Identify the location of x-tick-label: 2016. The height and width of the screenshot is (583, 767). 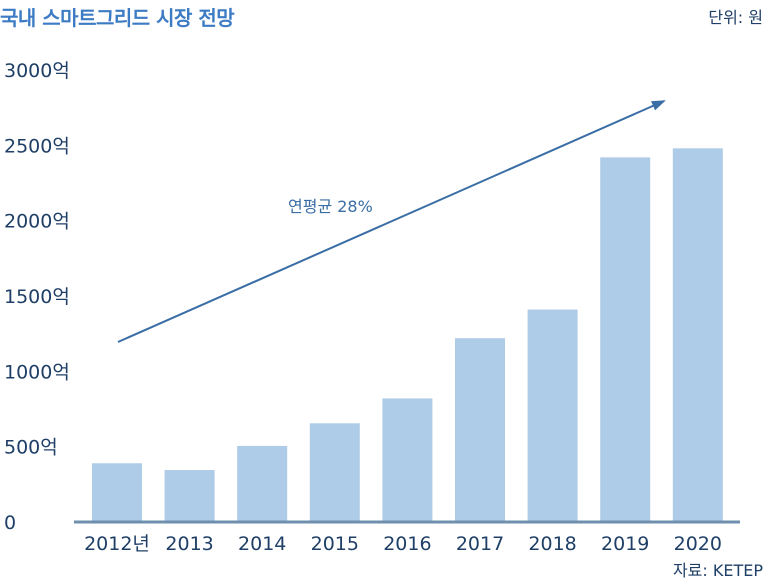
(407, 544).